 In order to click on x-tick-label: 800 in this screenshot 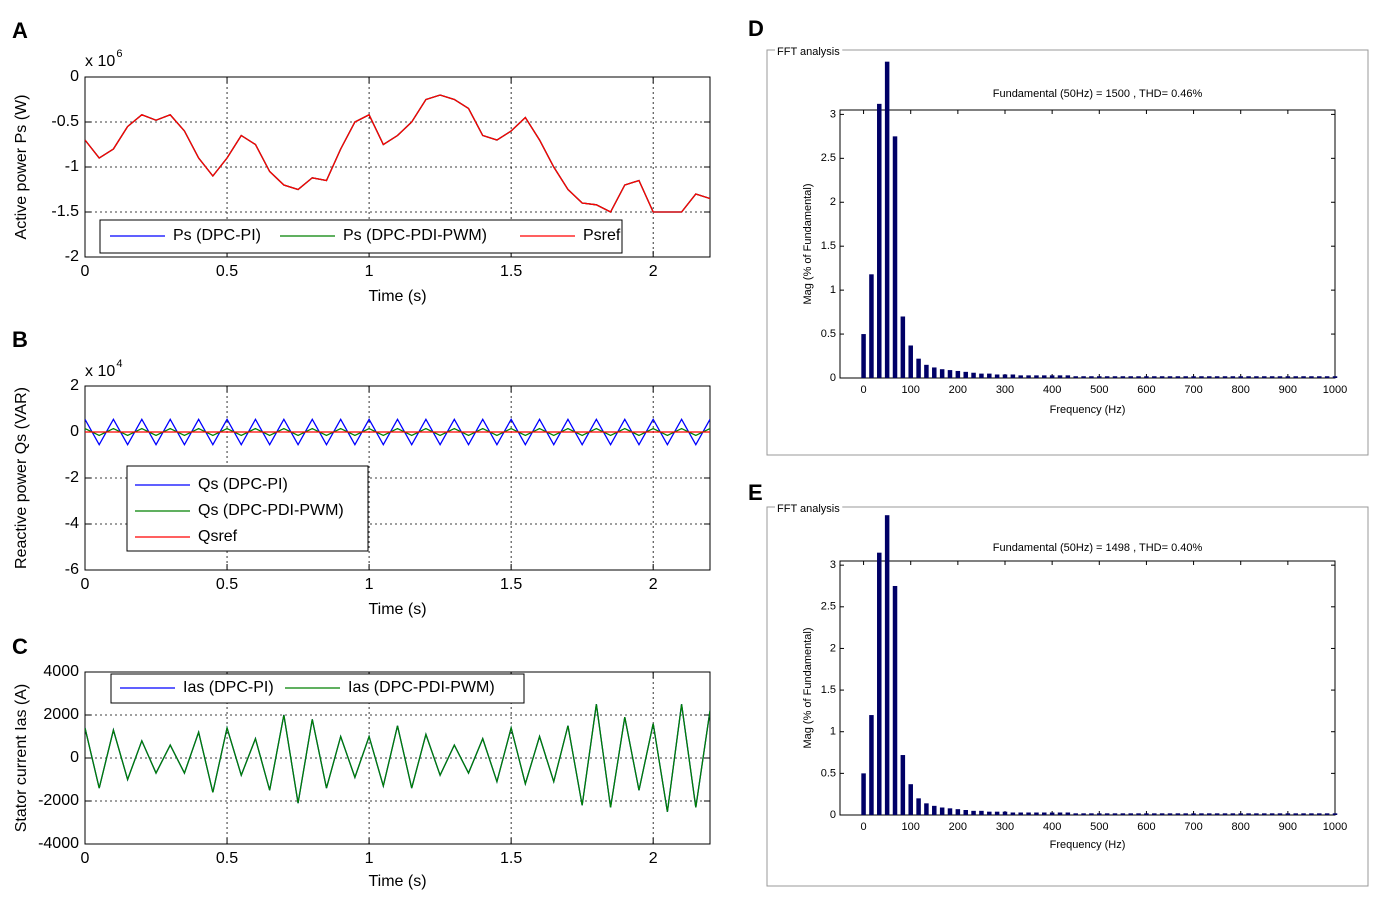, I will do `click(1241, 390)`.